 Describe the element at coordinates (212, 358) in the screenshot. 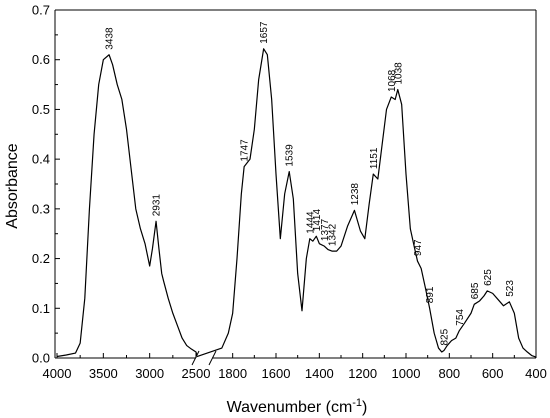

I see `axis-break-mark` at that location.